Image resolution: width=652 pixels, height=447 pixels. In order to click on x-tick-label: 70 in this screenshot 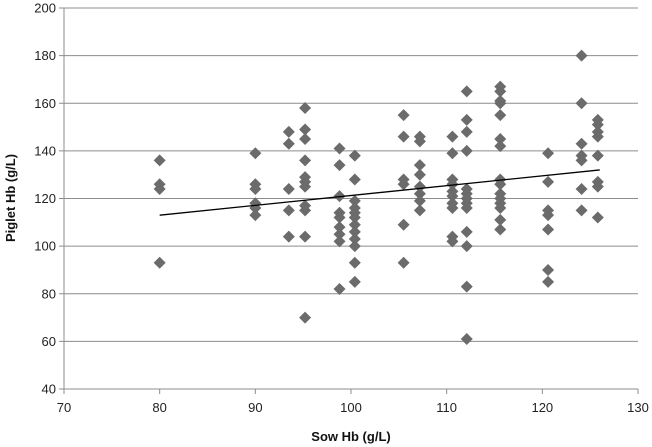, I will do `click(64, 407)`.